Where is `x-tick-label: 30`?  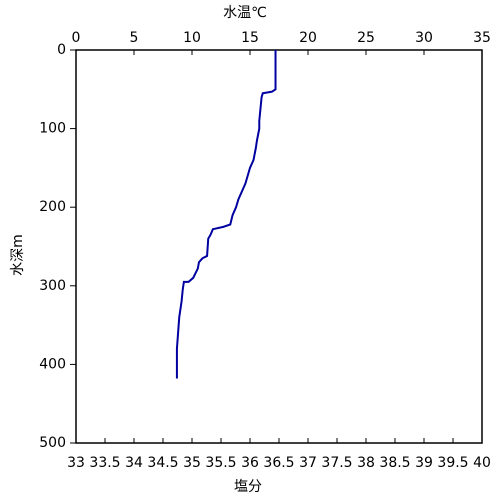
x-tick-label: 30 is located at coordinates (424, 38).